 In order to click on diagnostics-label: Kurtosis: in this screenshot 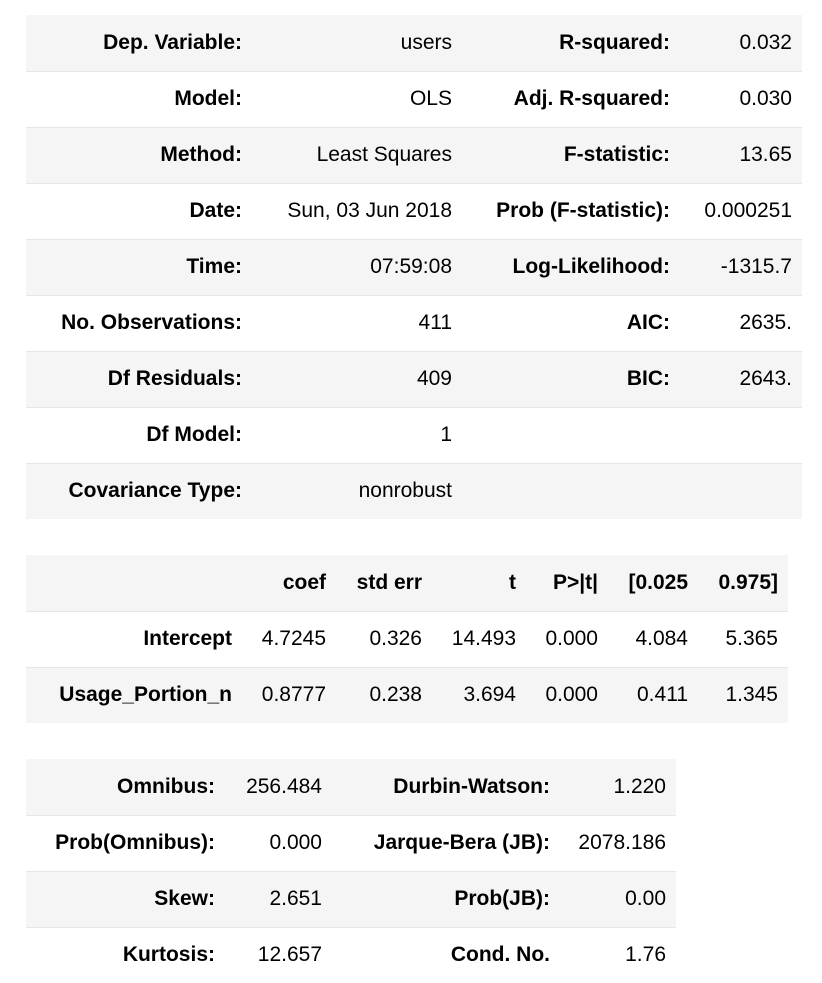, I will do `click(125, 955)`.